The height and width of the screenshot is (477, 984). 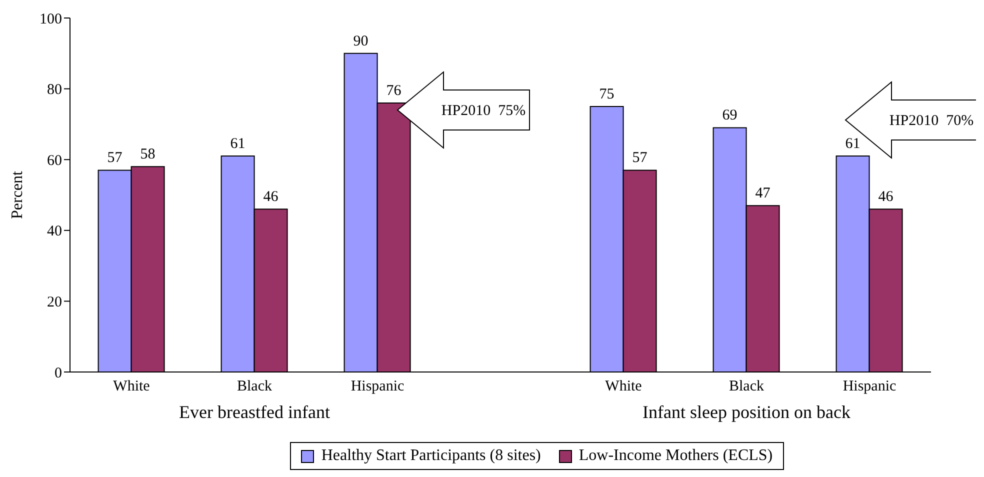 I want to click on legend-label: Low-Income Mothers (ECLS), so click(x=675, y=456).